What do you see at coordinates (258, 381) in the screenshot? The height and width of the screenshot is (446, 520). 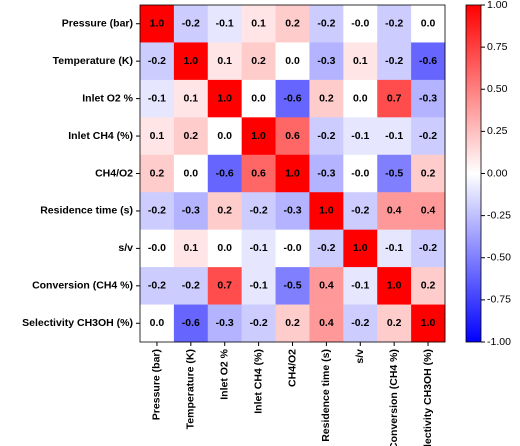 I see `x-tick-label: Inlet CH4 (%)` at bounding box center [258, 381].